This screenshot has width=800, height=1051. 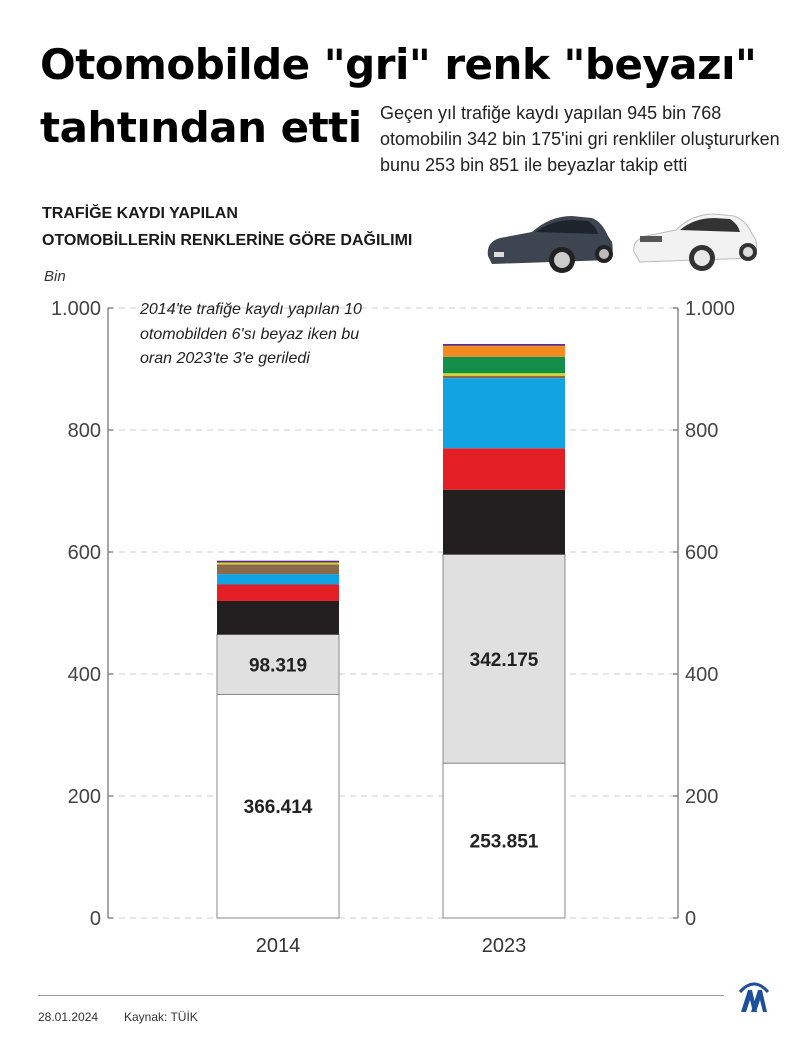 I want to click on bar-segment-beyaz-2023, so click(x=504, y=840).